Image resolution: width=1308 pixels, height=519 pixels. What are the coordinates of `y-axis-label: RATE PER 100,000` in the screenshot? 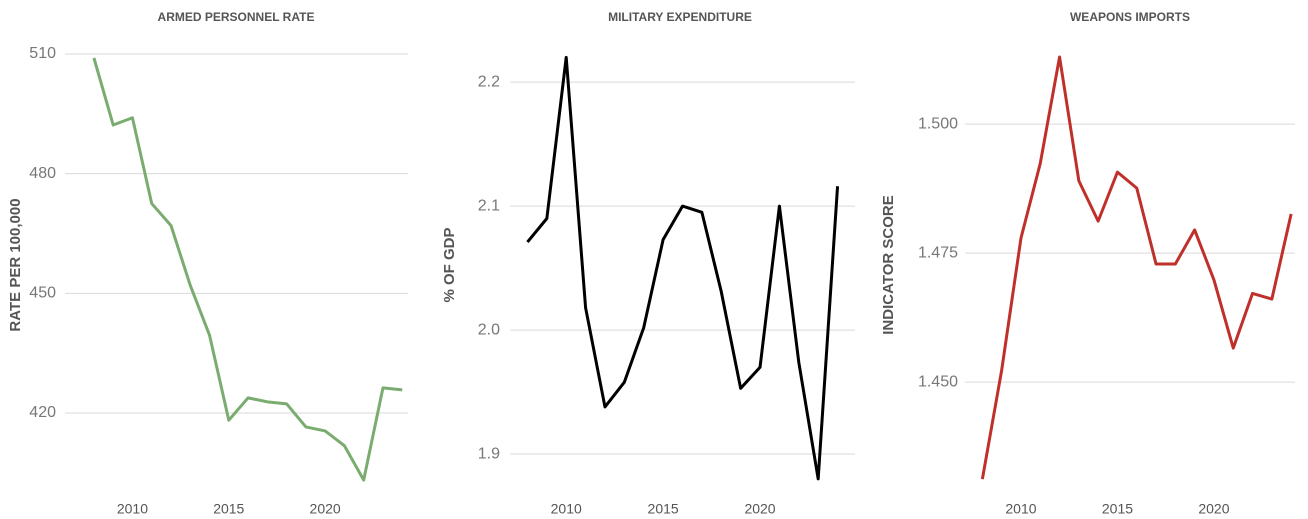 It's located at (15, 264).